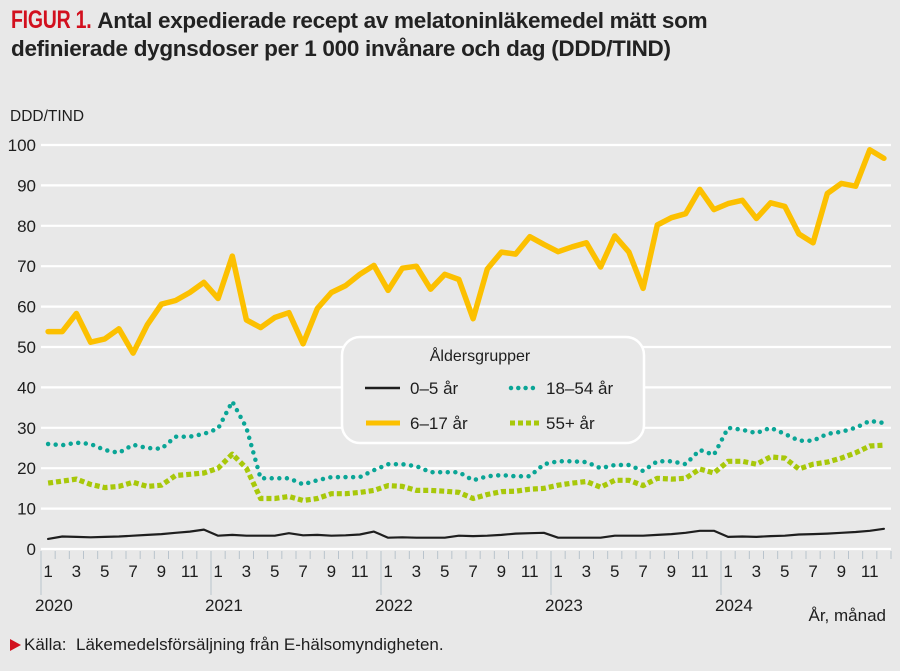 This screenshot has width=900, height=671. Describe the element at coordinates (47, 116) in the screenshot. I see `y-axis-label: DDD/TIND` at that location.